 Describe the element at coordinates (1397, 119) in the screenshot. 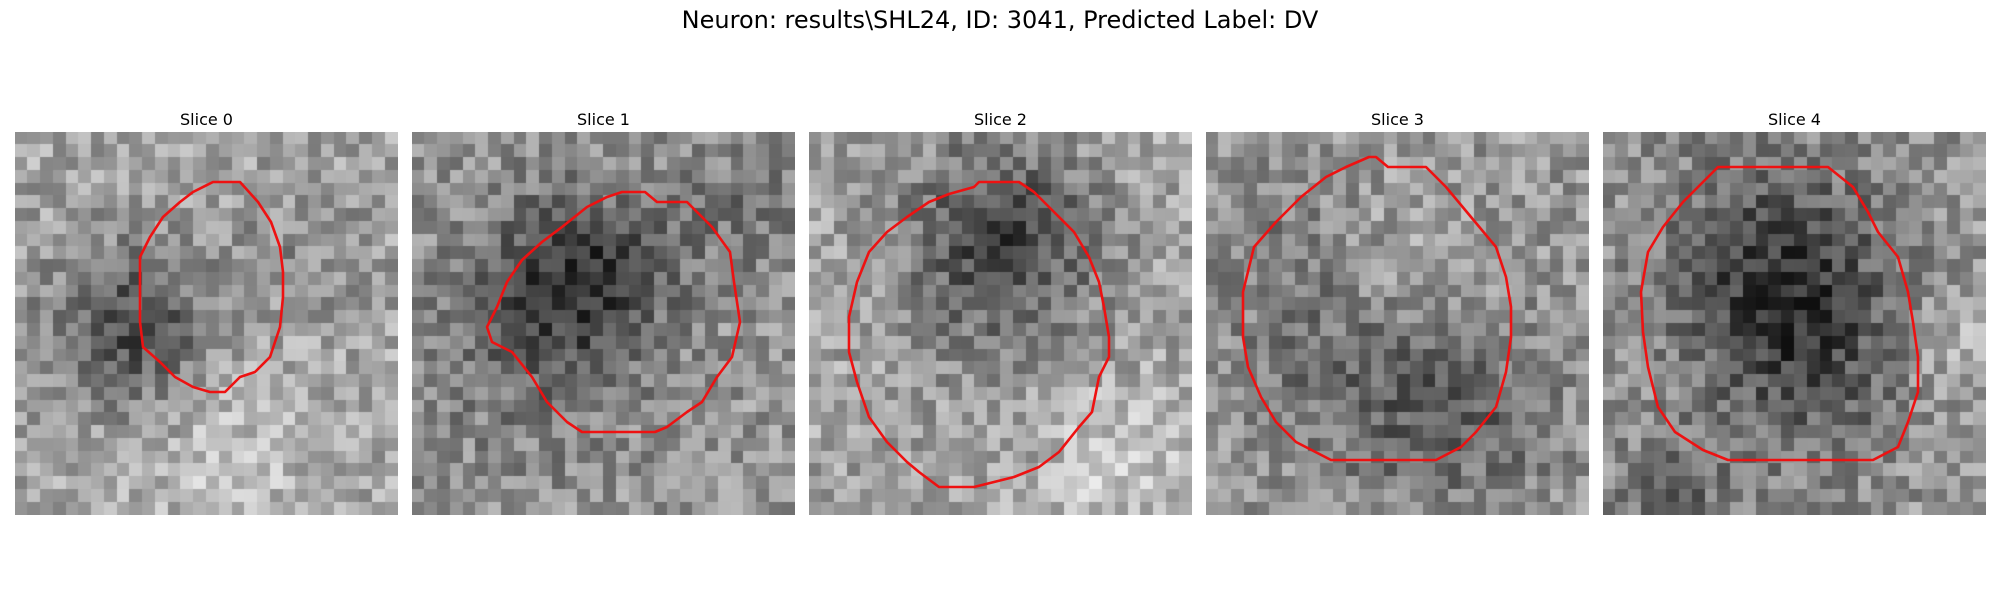

I see `slice-title: Slice 3` at that location.